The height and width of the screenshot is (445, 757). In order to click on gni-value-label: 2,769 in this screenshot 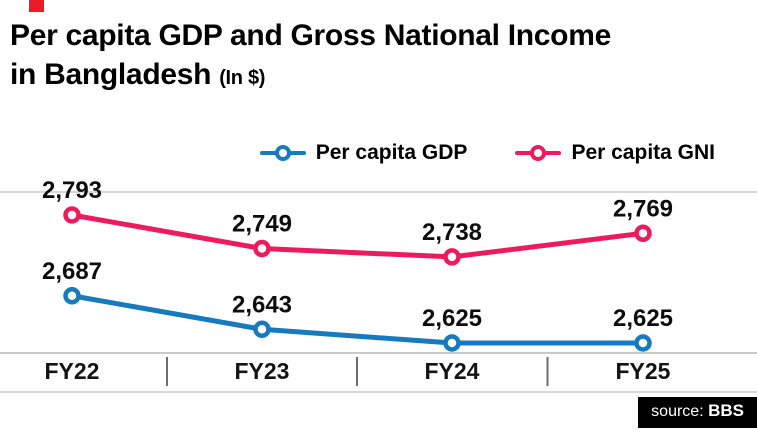, I will do `click(643, 208)`.